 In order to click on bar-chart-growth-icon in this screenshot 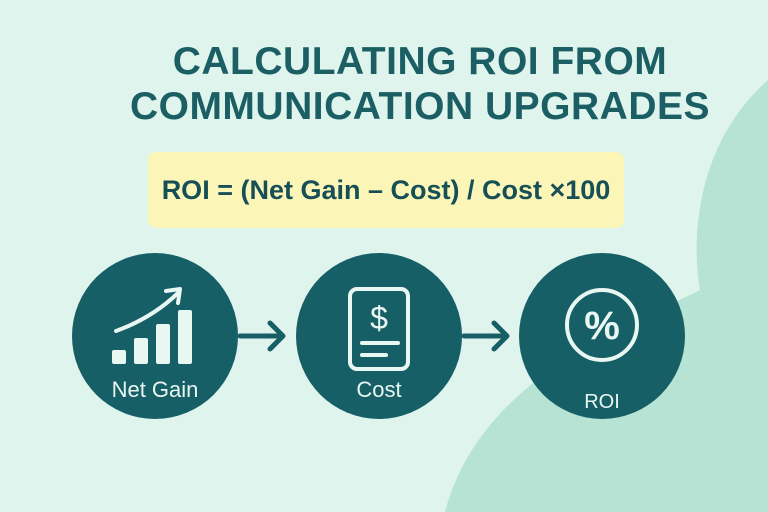, I will do `click(152, 325)`.